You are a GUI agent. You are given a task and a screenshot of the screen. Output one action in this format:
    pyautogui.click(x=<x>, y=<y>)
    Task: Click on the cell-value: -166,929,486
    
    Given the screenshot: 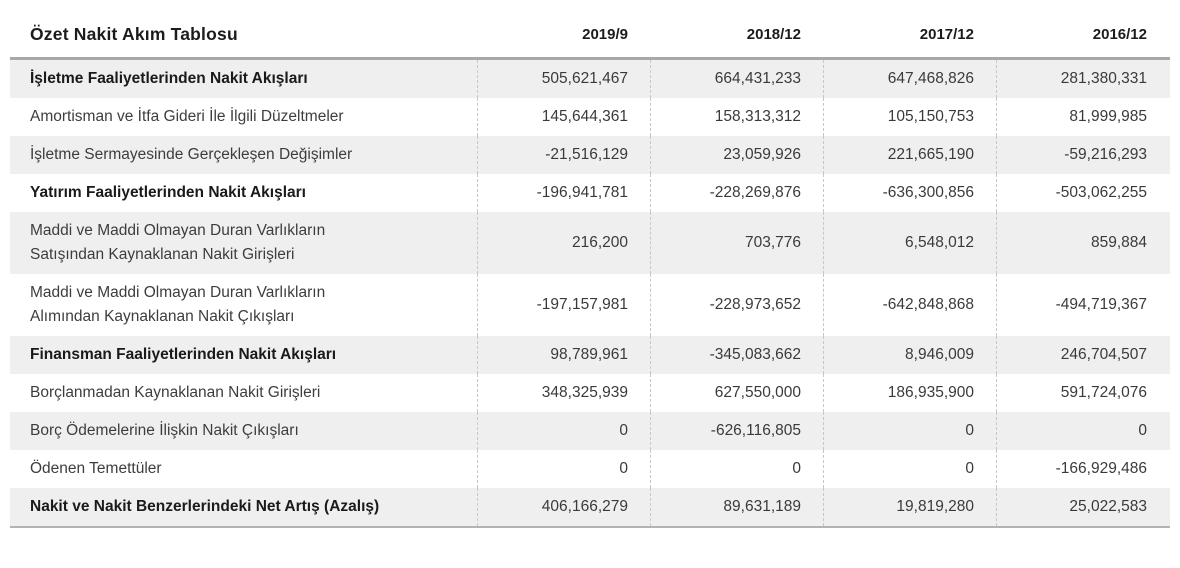 What is the action you would take?
    pyautogui.click(x=1082, y=469)
    